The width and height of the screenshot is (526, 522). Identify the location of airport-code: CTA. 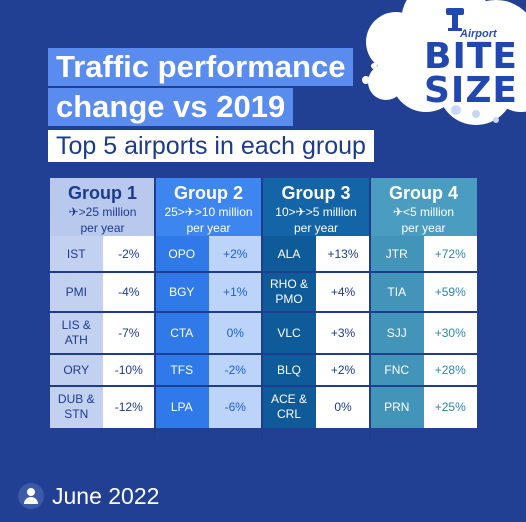
(182, 333).